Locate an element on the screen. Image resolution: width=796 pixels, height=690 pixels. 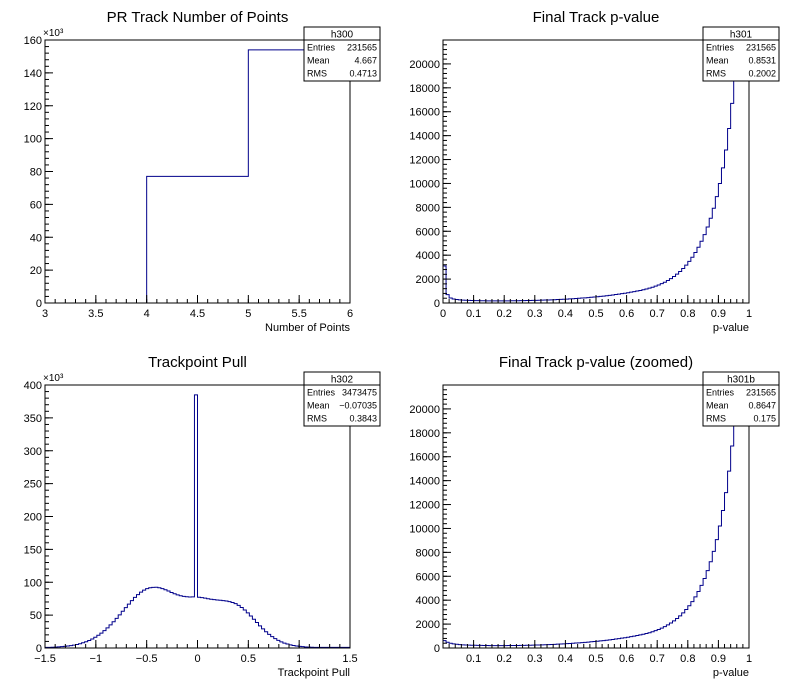
y-tick-label: 60 is located at coordinates (36, 205).